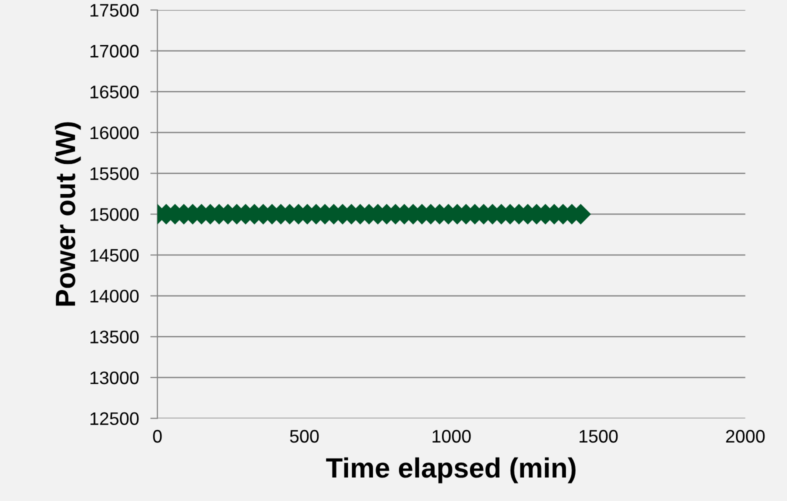  What do you see at coordinates (114, 255) in the screenshot?
I see `y-tick-label: 14500` at bounding box center [114, 255].